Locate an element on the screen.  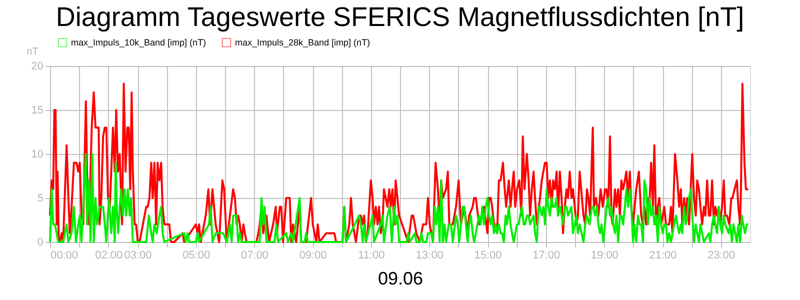
y-tick-label: 15 is located at coordinates (37, 110).